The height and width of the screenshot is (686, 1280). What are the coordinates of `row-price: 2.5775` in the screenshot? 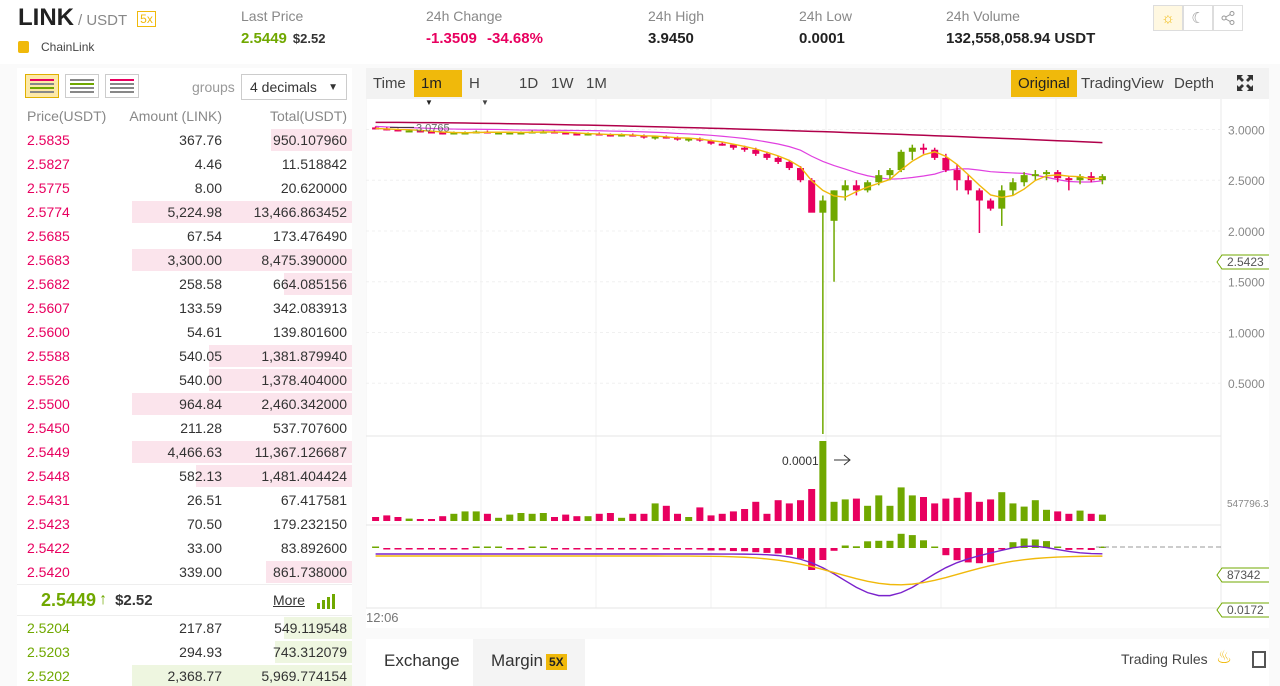 It's located at (48, 188).